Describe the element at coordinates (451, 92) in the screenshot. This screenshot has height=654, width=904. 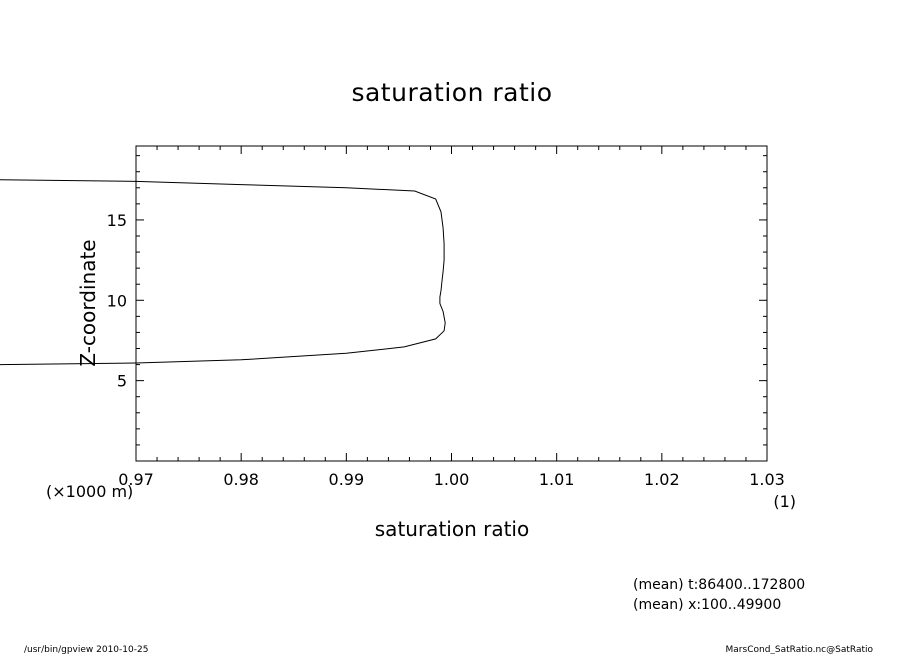
I see `chart-title: saturation ratio` at that location.